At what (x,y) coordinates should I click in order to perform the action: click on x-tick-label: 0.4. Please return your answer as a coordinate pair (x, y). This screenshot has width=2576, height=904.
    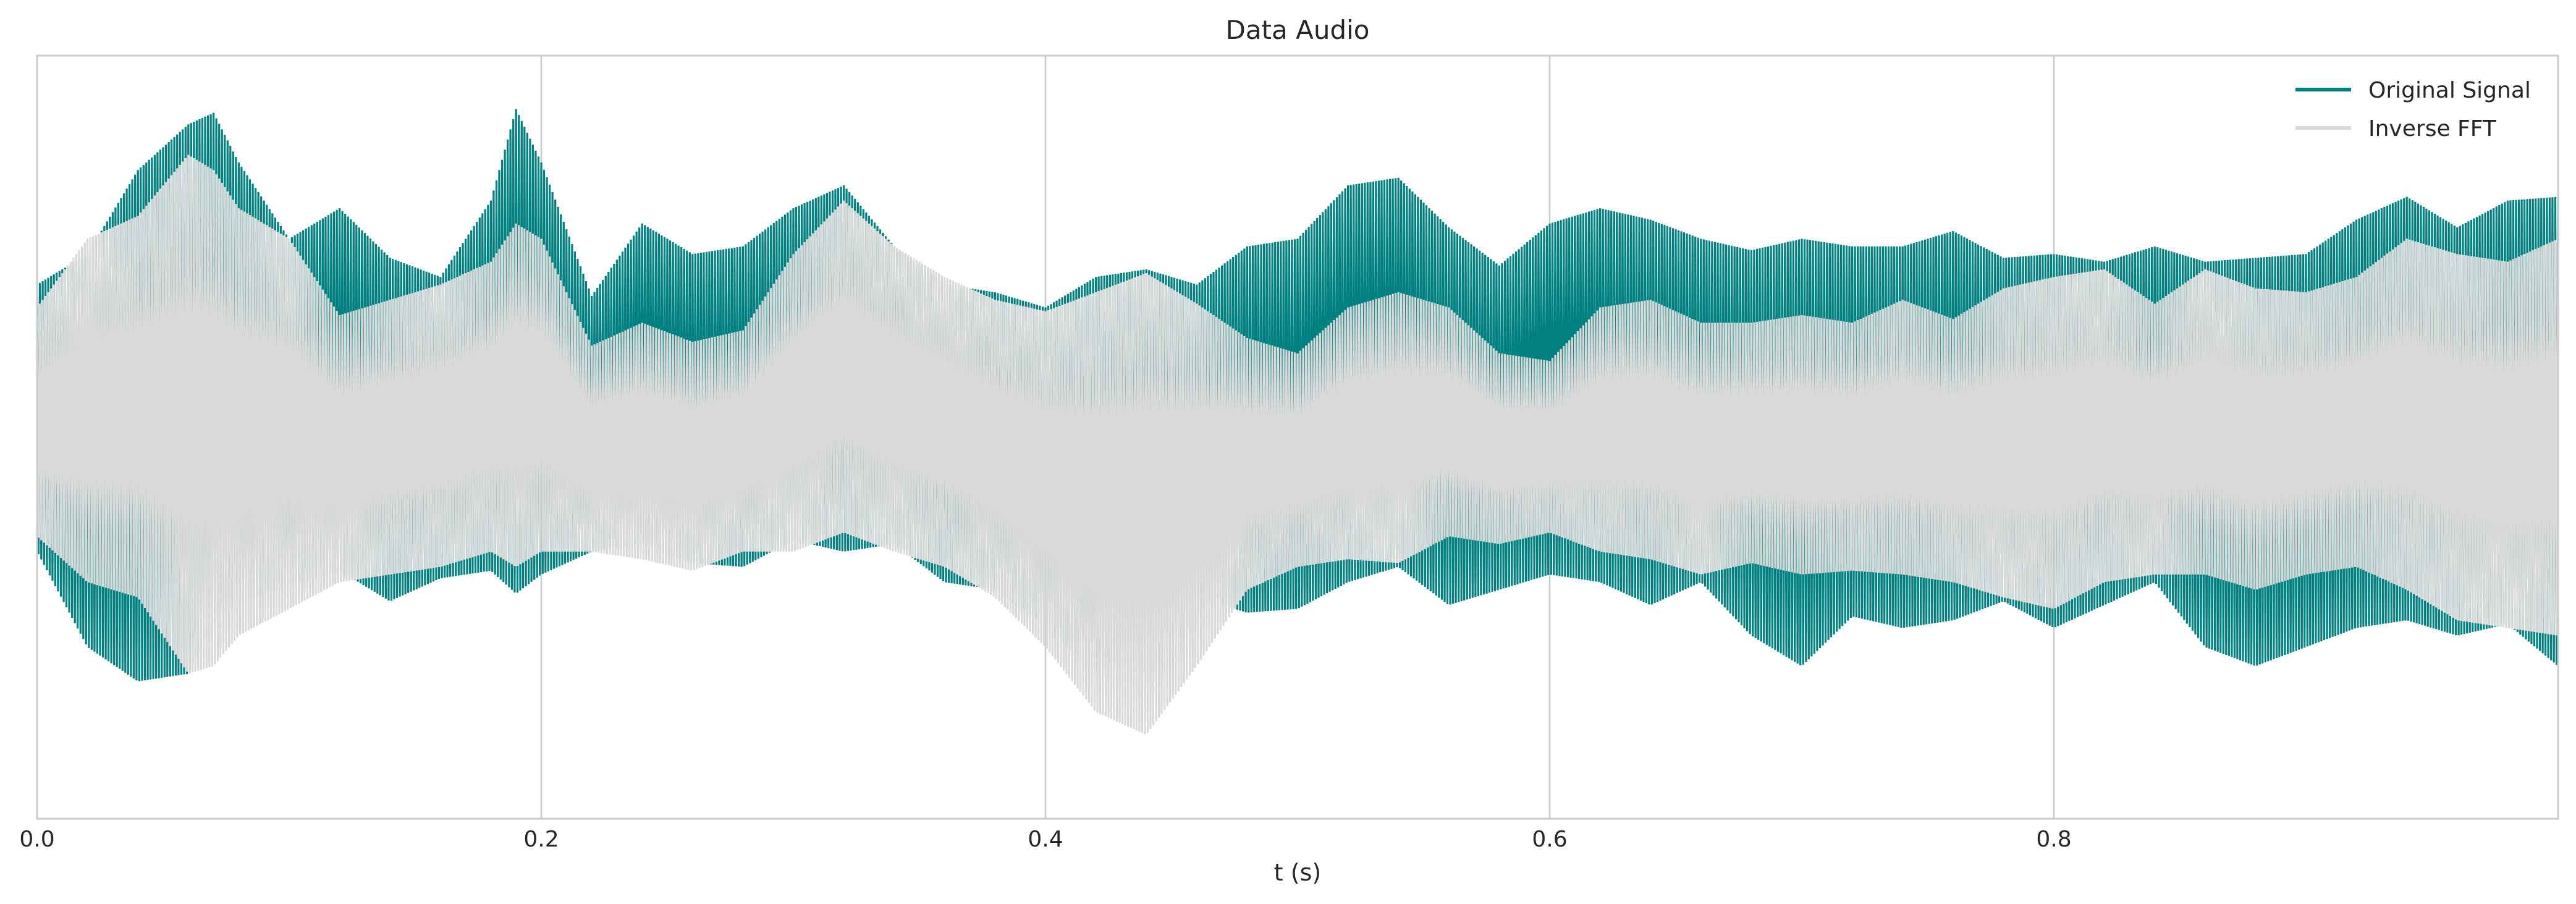
    Looking at the image, I should click on (1045, 840).